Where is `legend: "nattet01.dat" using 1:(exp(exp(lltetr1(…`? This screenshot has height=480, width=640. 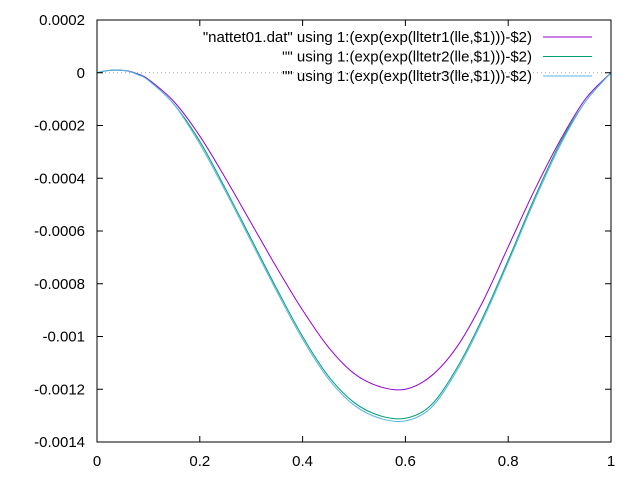
legend: "nattet01.dat" using 1:(exp(exp(lltetr1(… is located at coordinates (397, 57).